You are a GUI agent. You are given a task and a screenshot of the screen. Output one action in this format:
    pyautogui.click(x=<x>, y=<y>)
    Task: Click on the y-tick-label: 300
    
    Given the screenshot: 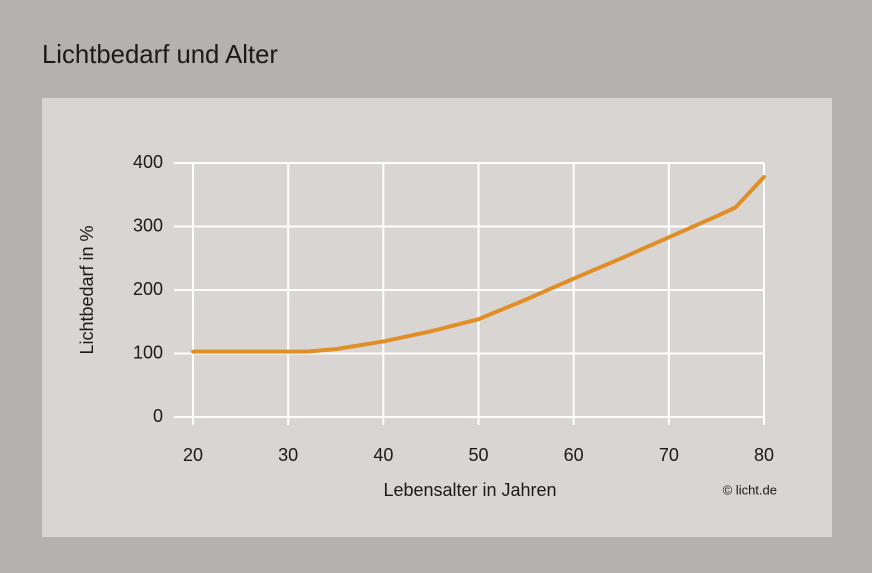 What is the action you would take?
    pyautogui.click(x=148, y=225)
    